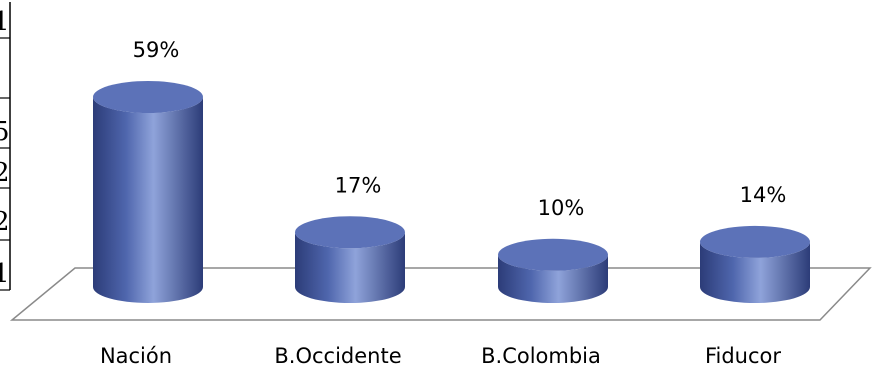 This screenshot has height=366, width=880. Describe the element at coordinates (561, 208) in the screenshot. I see `data-label: 10%` at that location.